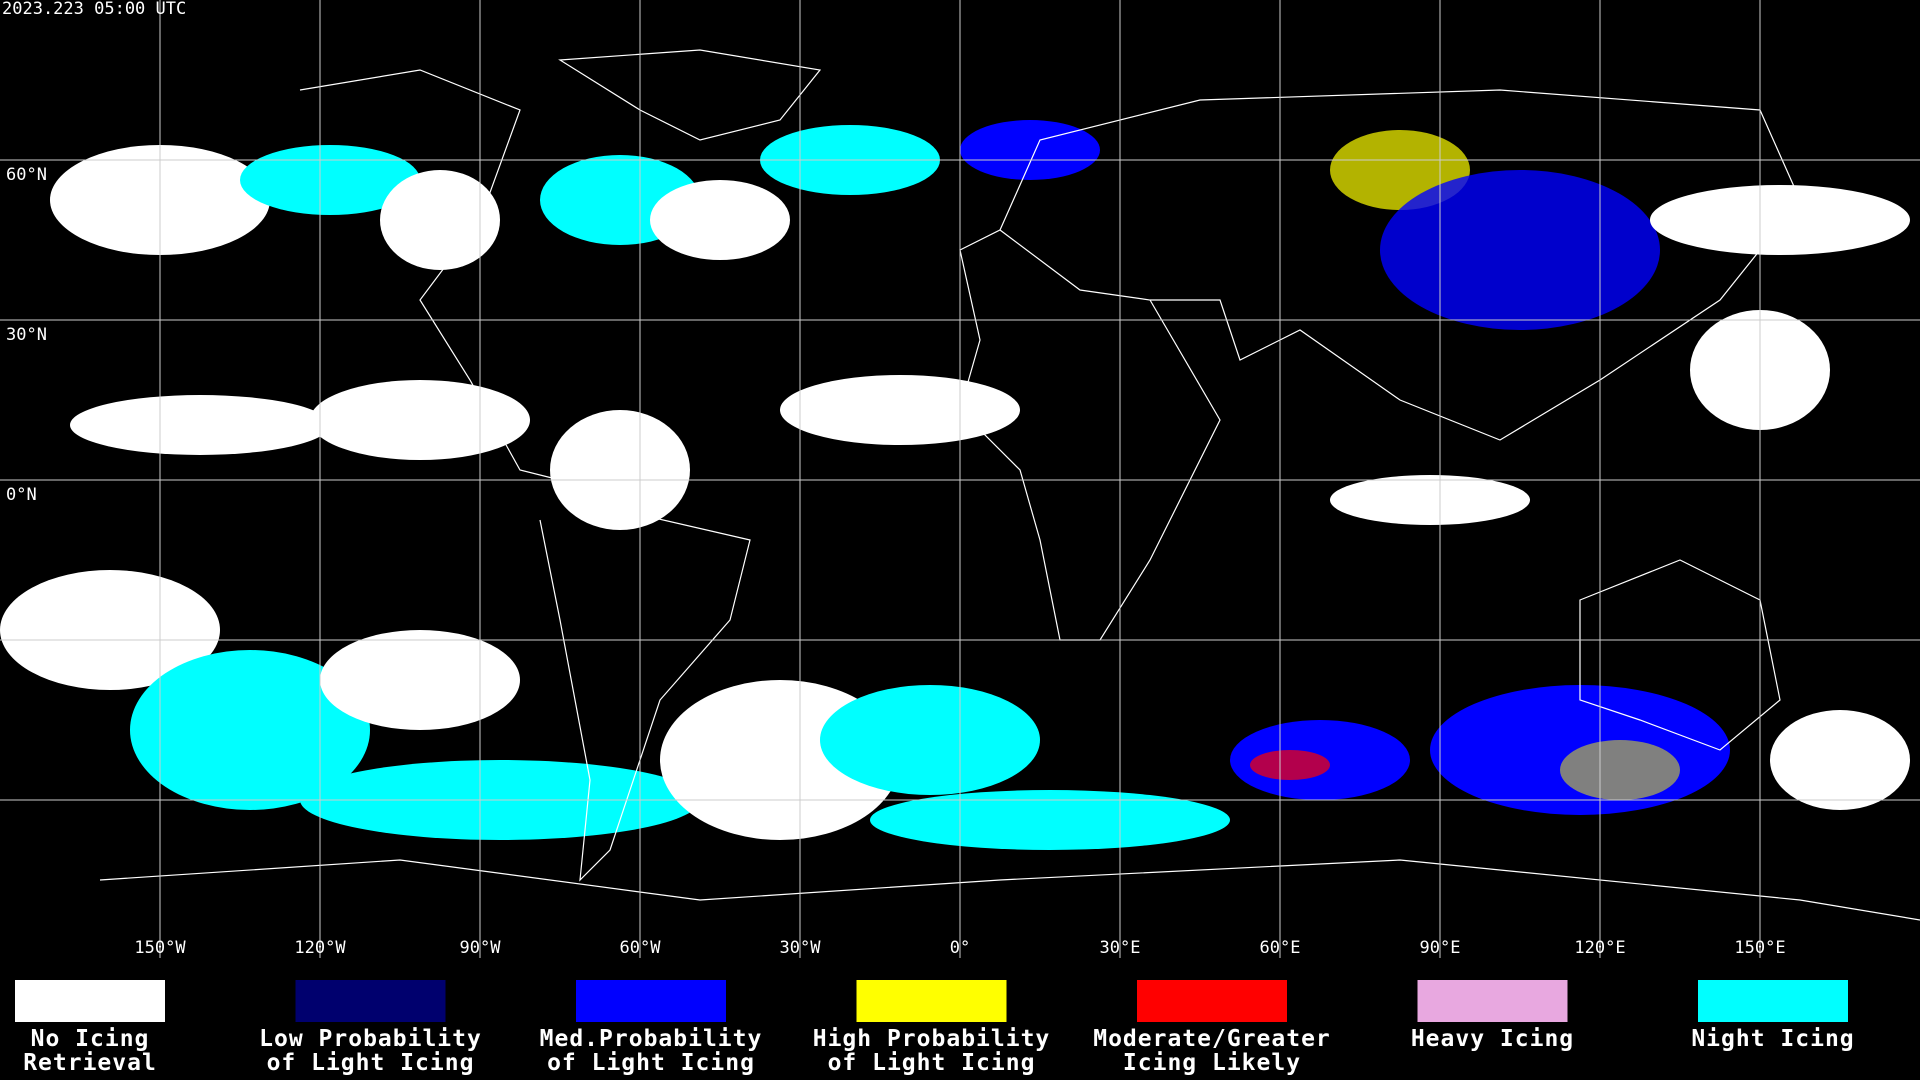  I want to click on latitude-label: 60°N, so click(26, 175).